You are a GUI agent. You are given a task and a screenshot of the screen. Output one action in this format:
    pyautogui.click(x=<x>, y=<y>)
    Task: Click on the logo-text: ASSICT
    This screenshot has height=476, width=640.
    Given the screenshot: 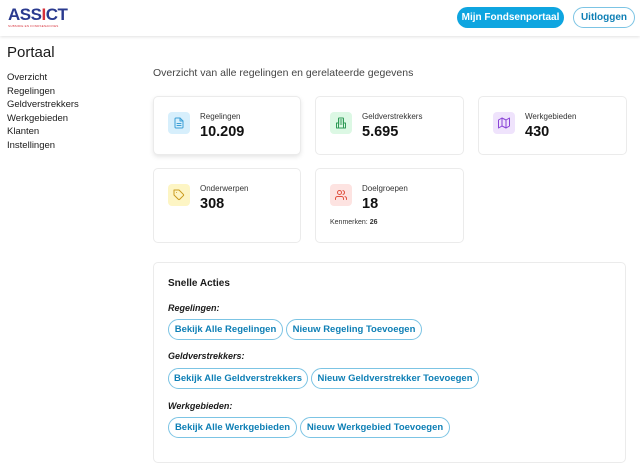 What is the action you would take?
    pyautogui.click(x=38, y=14)
    